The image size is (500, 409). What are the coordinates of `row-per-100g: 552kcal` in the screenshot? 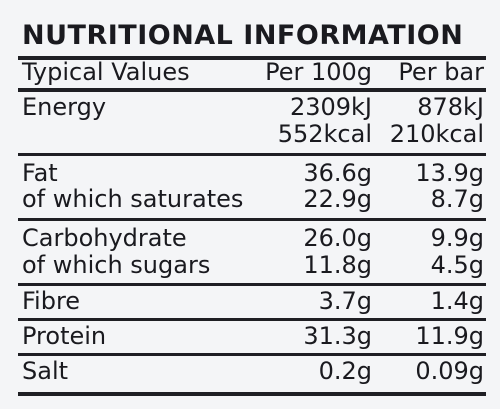 It's located at (324, 134).